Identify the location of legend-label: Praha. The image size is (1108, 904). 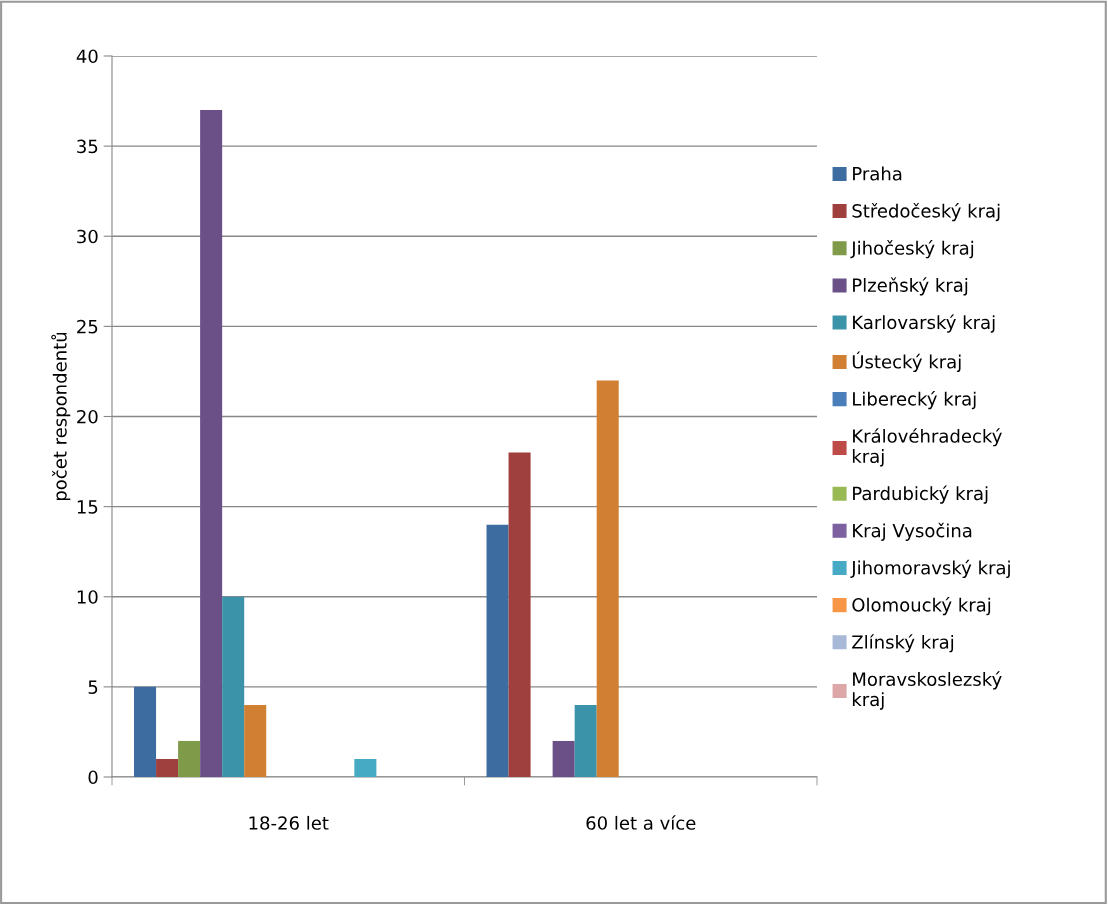
(877, 173).